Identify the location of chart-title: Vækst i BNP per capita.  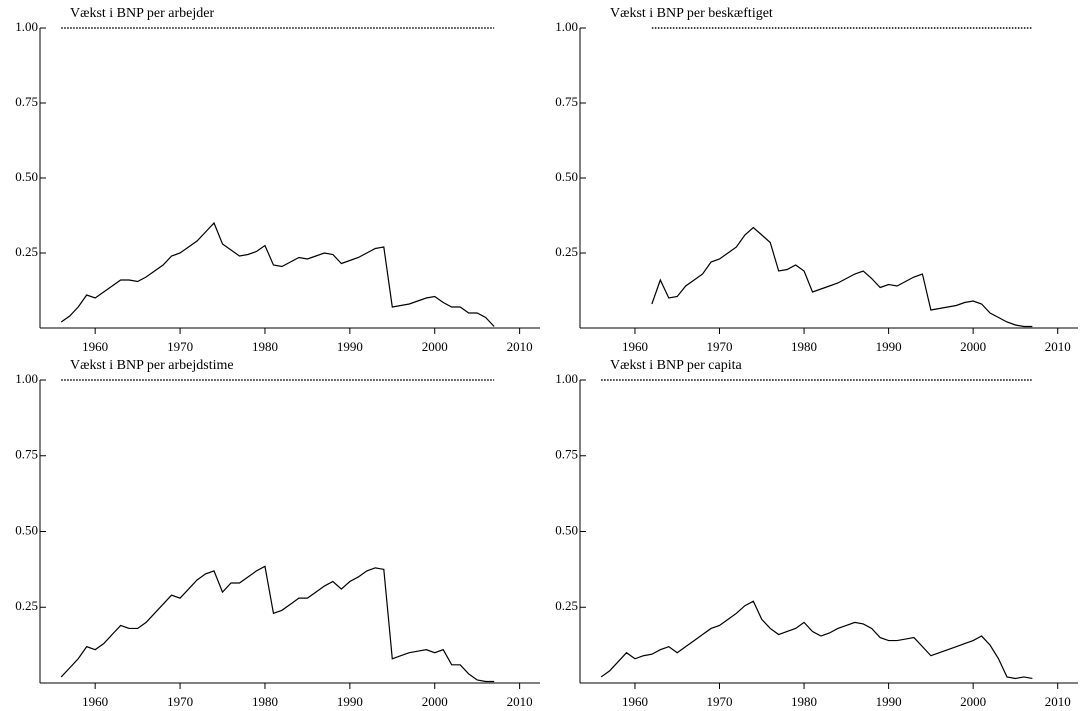
(676, 365).